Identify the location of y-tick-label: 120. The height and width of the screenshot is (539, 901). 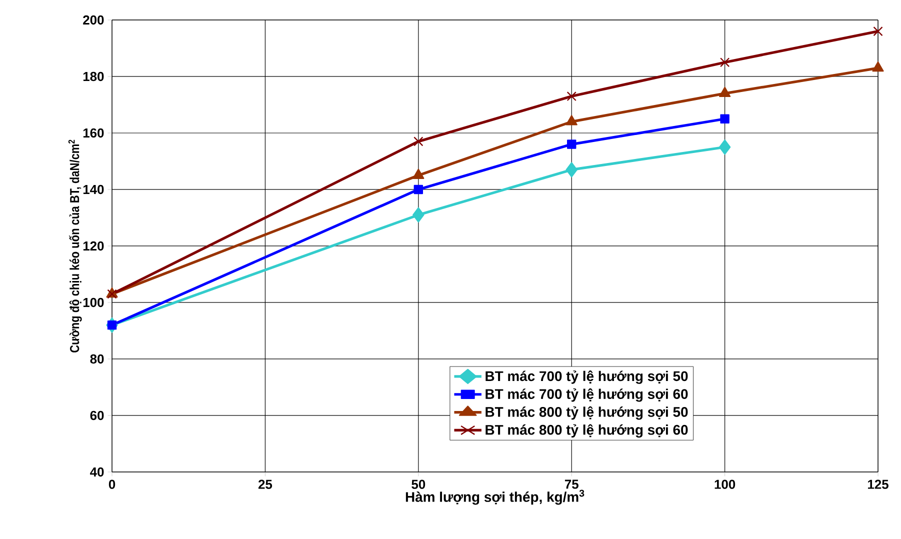
(93, 246).